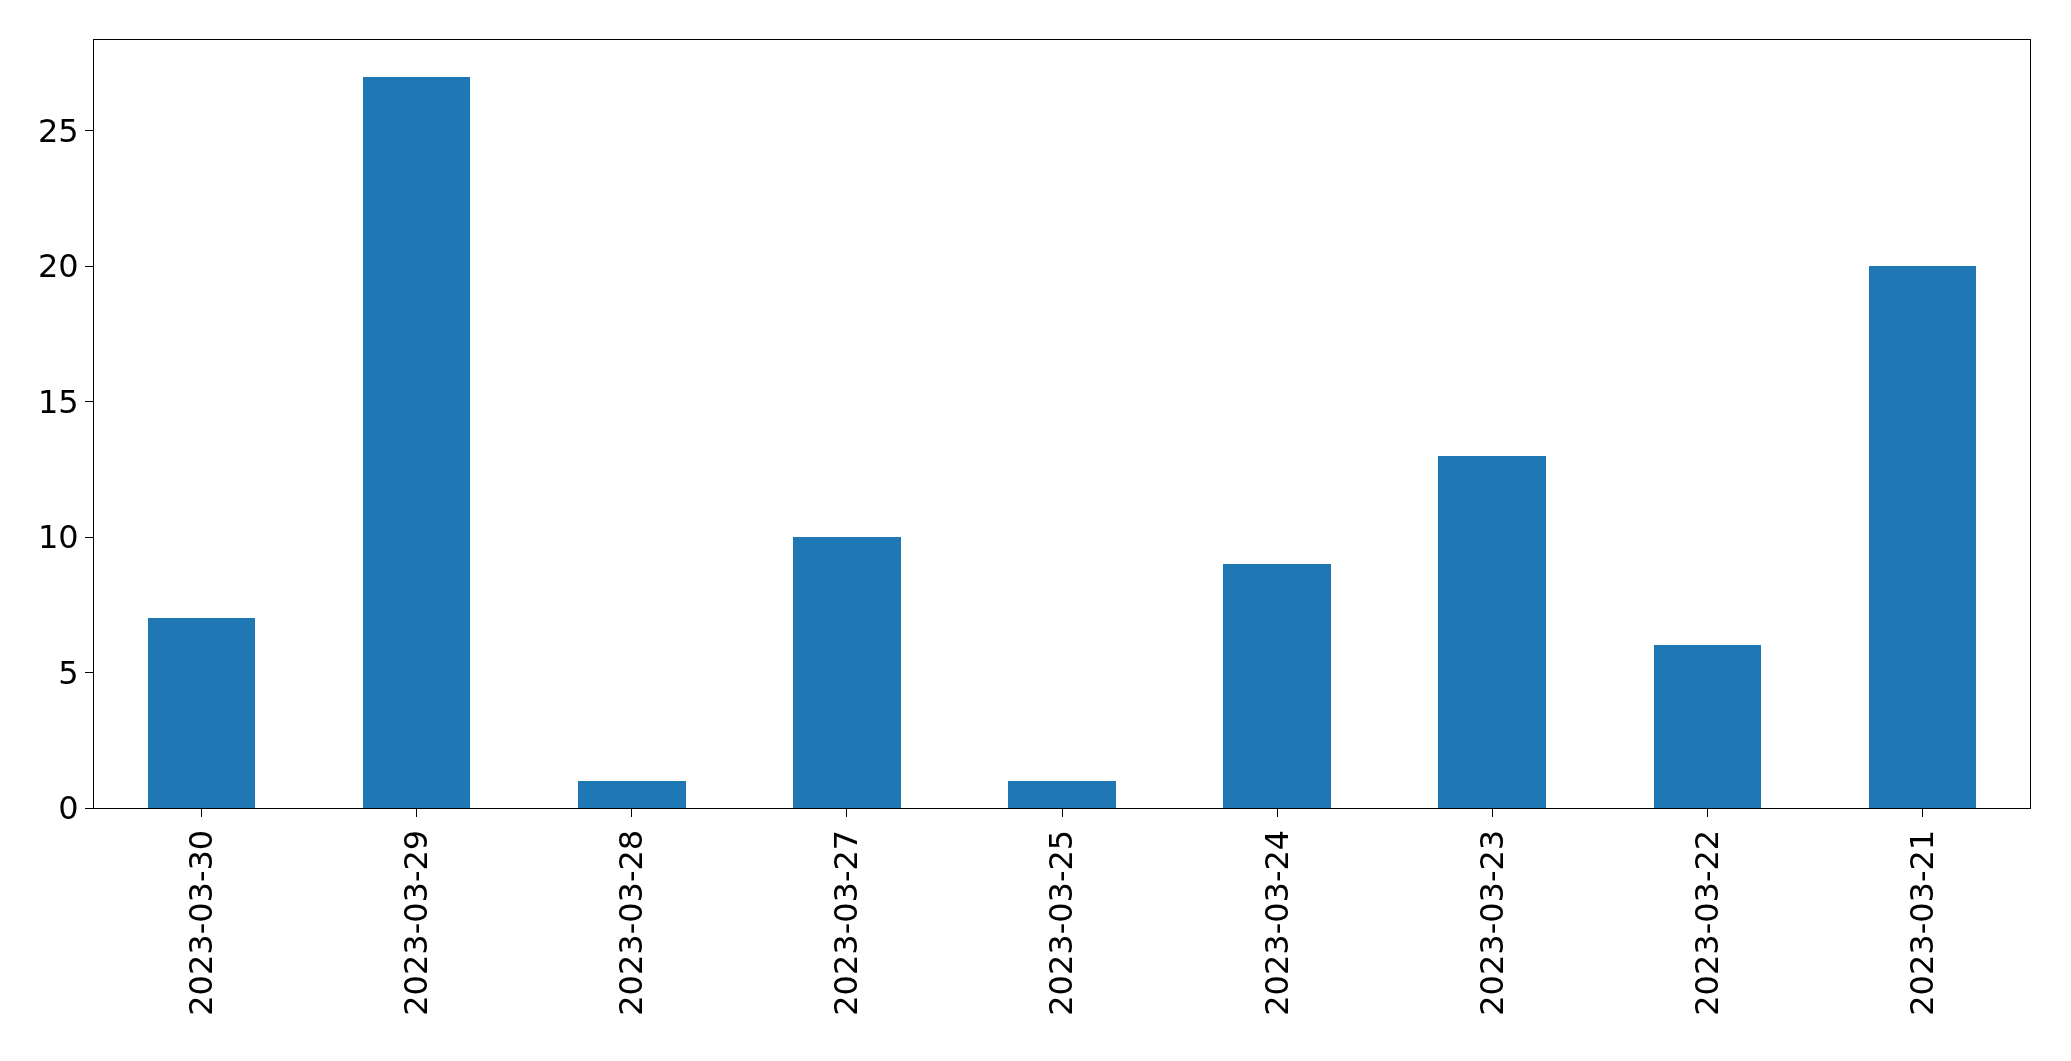 This screenshot has width=2071, height=1061. Describe the element at coordinates (68, 808) in the screenshot. I see `y-tick-label: 0` at that location.